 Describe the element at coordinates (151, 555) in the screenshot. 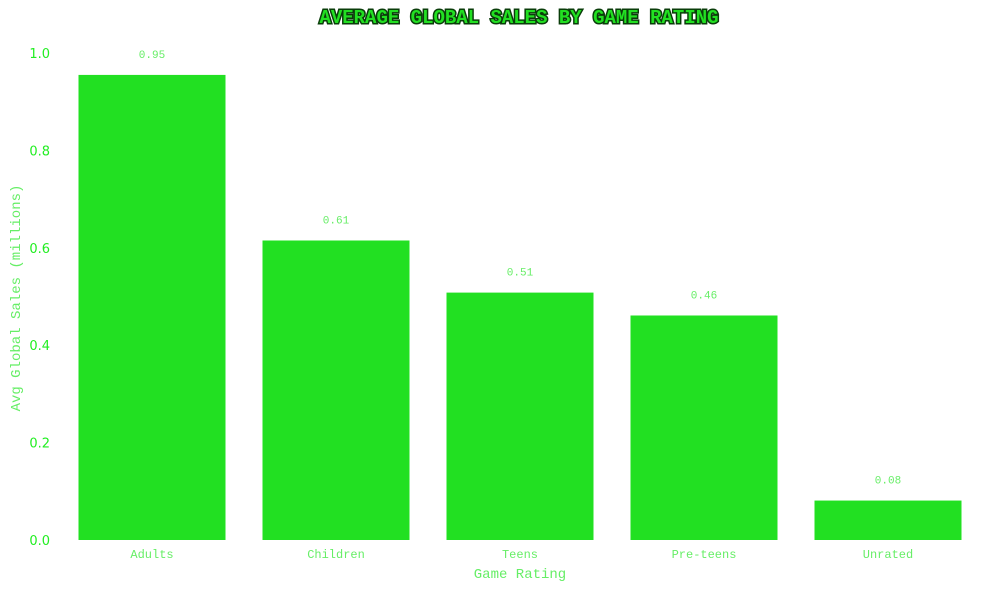

I see `x-tick-label: Adults` at that location.